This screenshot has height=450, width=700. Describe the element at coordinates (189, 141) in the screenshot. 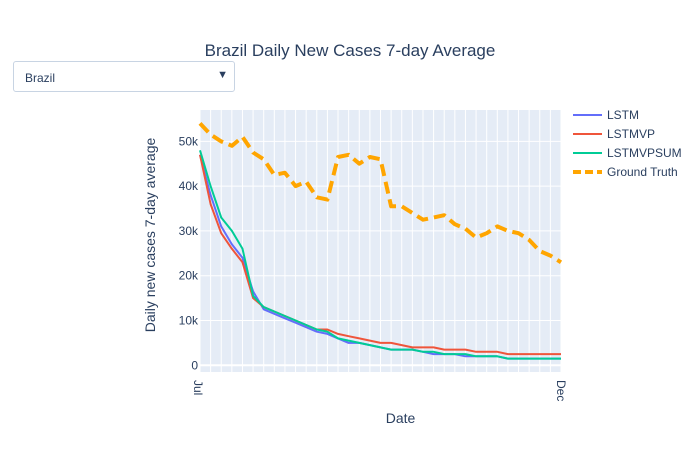

I see `y-tick-label: 50k` at that location.